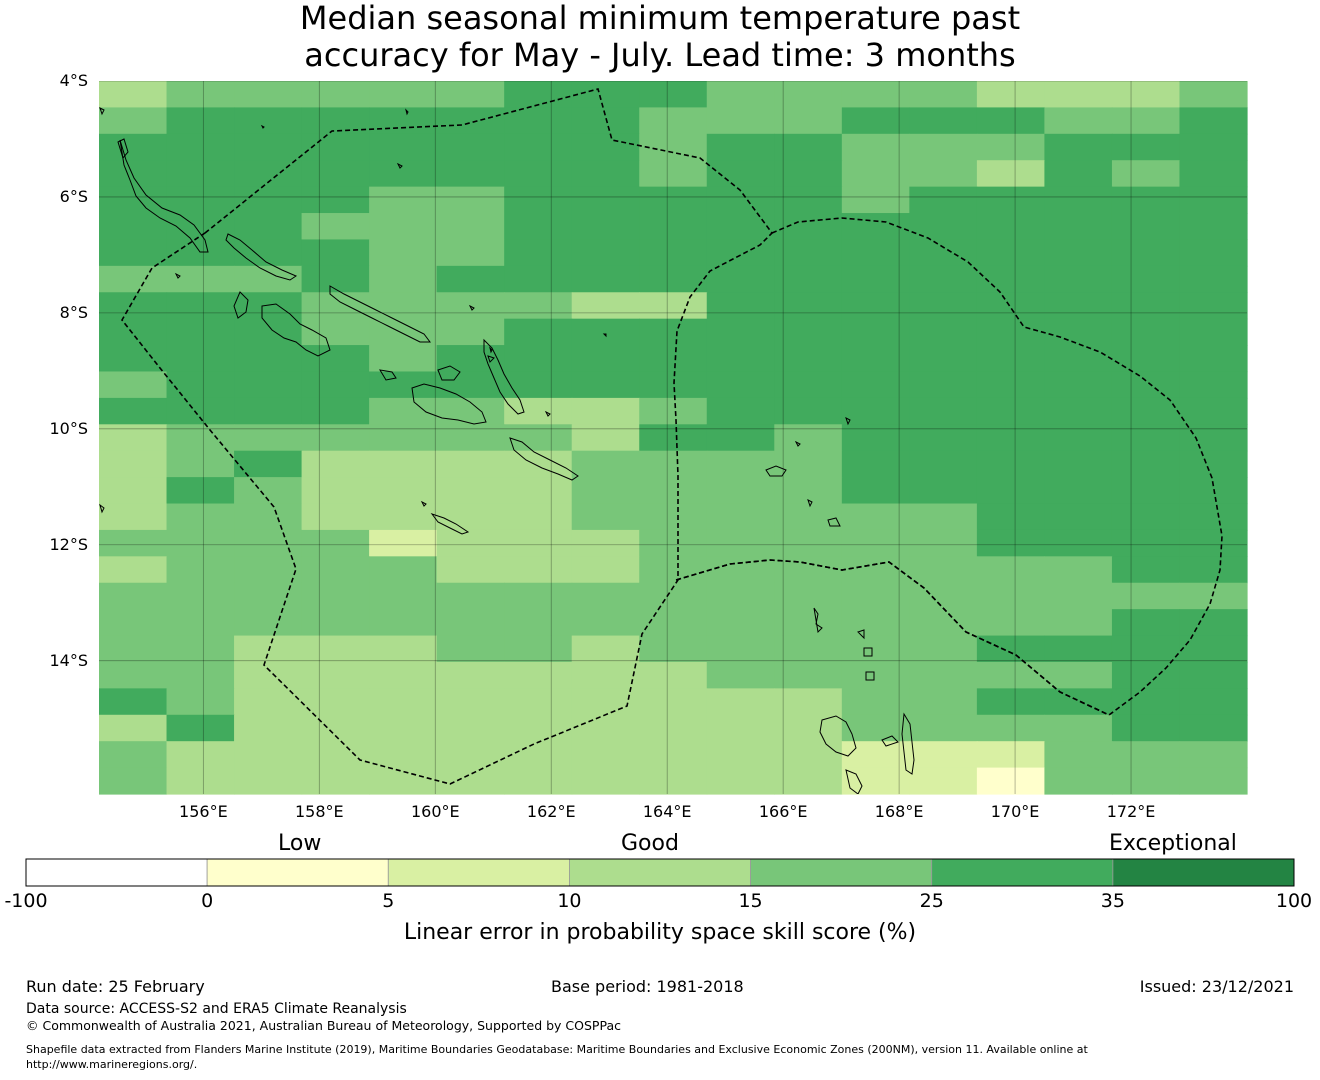 This screenshot has width=1320, height=1080. Describe the element at coordinates (450, 524) in the screenshot. I see `rennell-island` at that location.